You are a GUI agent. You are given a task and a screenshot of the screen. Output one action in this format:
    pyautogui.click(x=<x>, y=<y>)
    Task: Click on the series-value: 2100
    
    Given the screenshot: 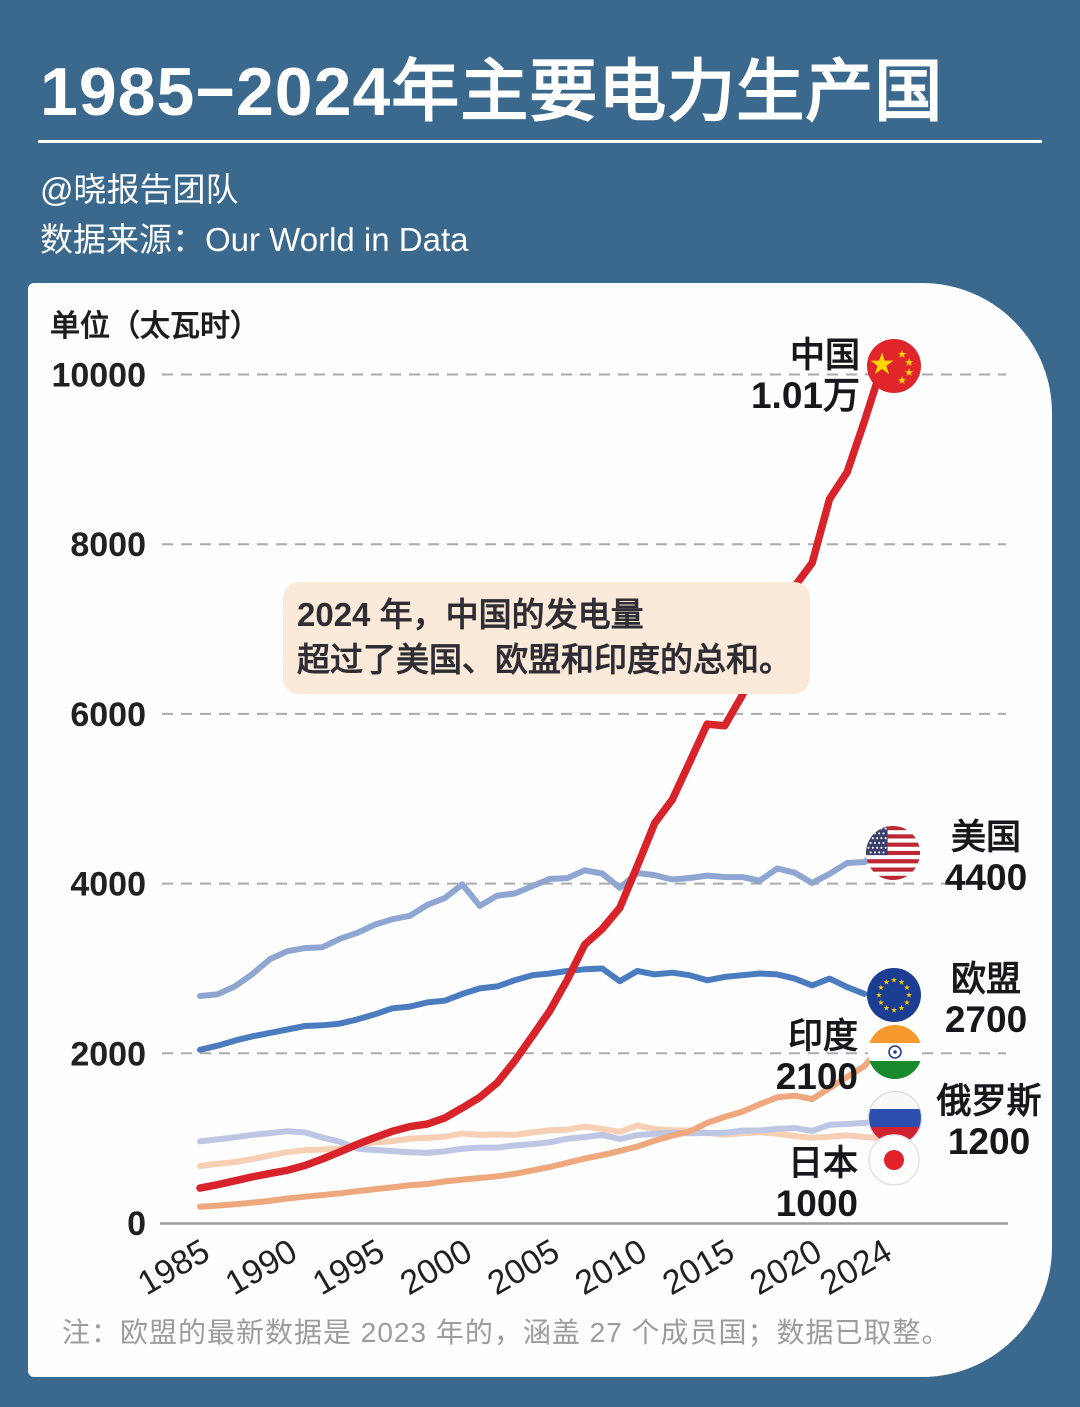 What is the action you would take?
    pyautogui.click(x=816, y=1077)
    